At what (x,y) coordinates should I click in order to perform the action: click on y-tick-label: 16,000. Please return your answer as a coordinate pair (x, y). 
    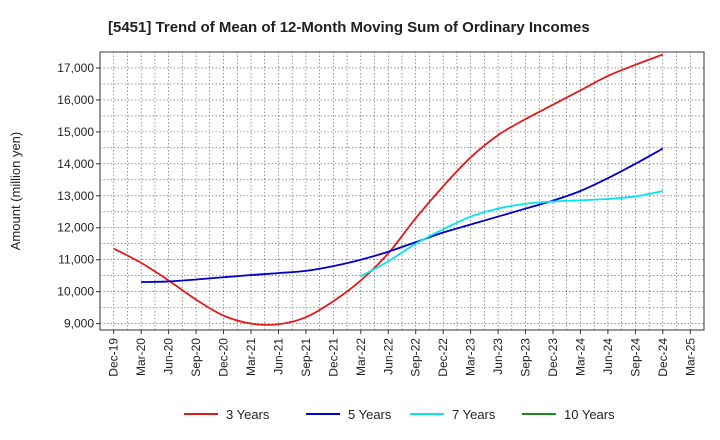
    Looking at the image, I should click on (75, 100).